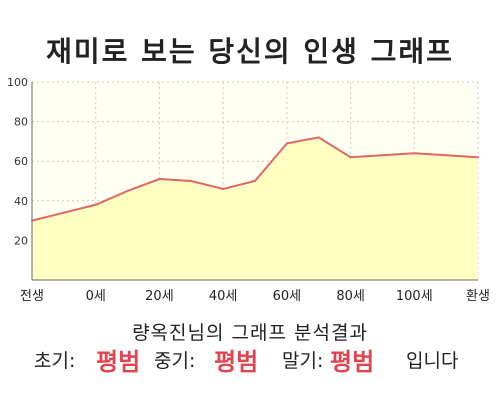 The height and width of the screenshot is (400, 500). What do you see at coordinates (55, 361) in the screenshot?
I see `early-label: 초기:` at bounding box center [55, 361].